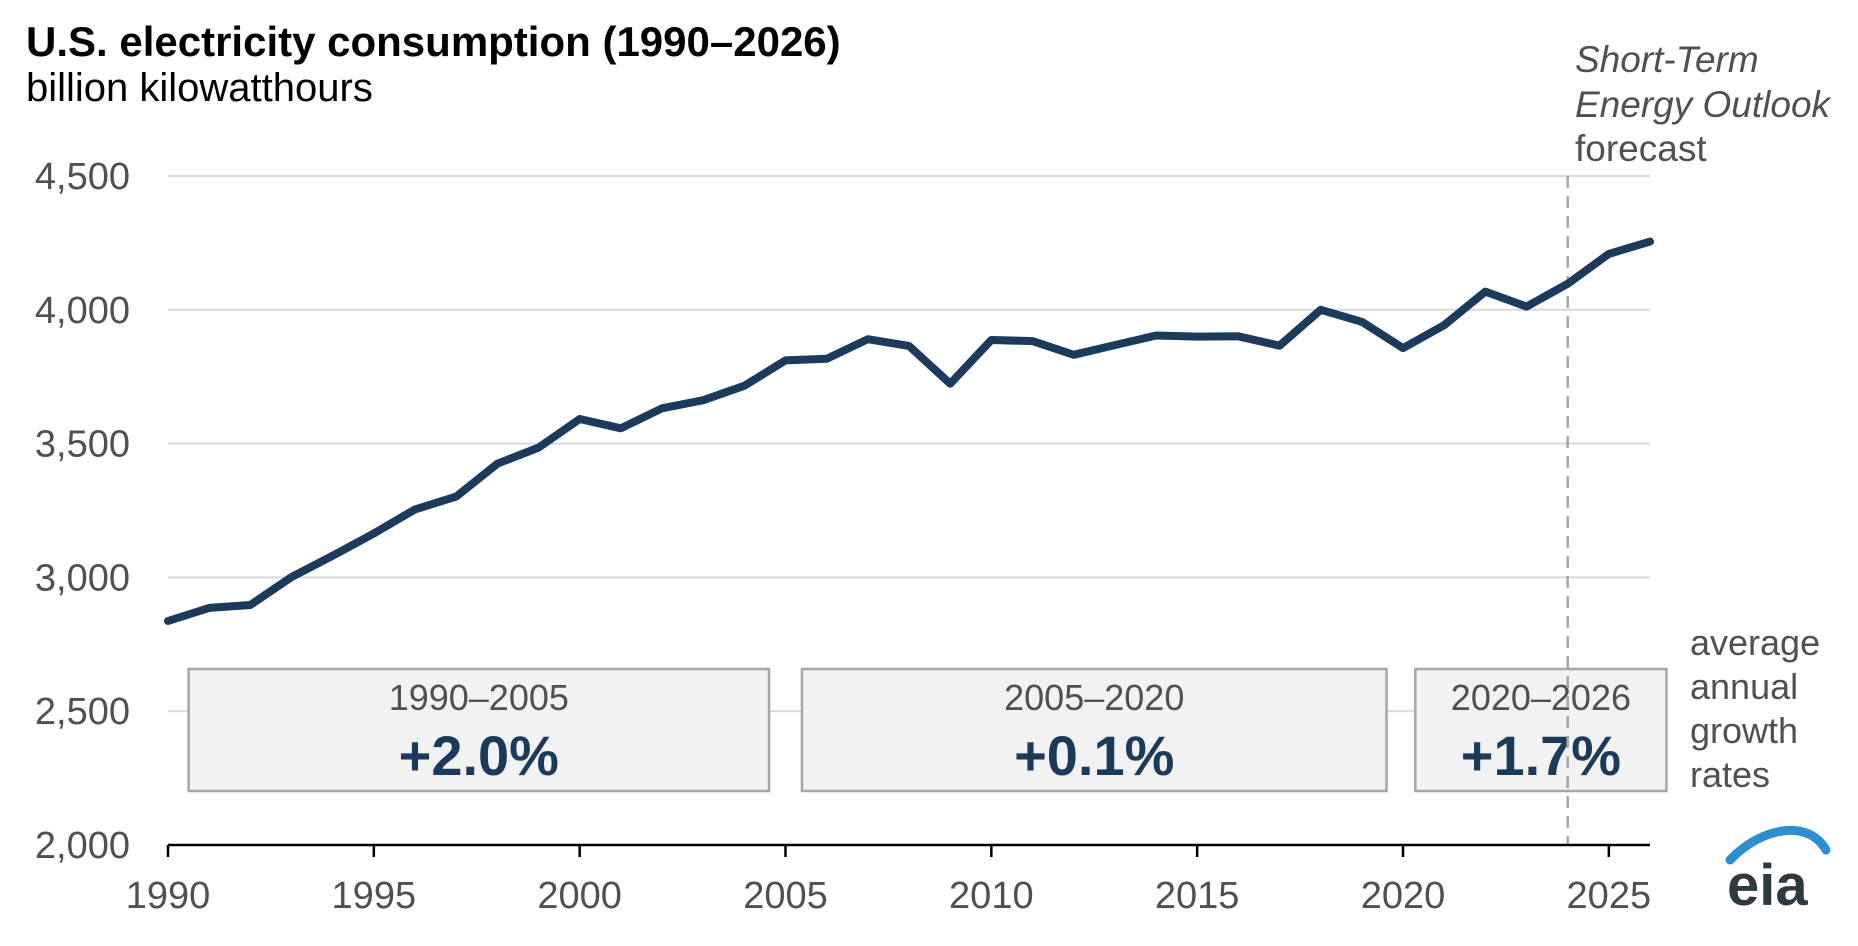  What do you see at coordinates (1744, 686) in the screenshot?
I see `growth-note-line-2: annual` at bounding box center [1744, 686].